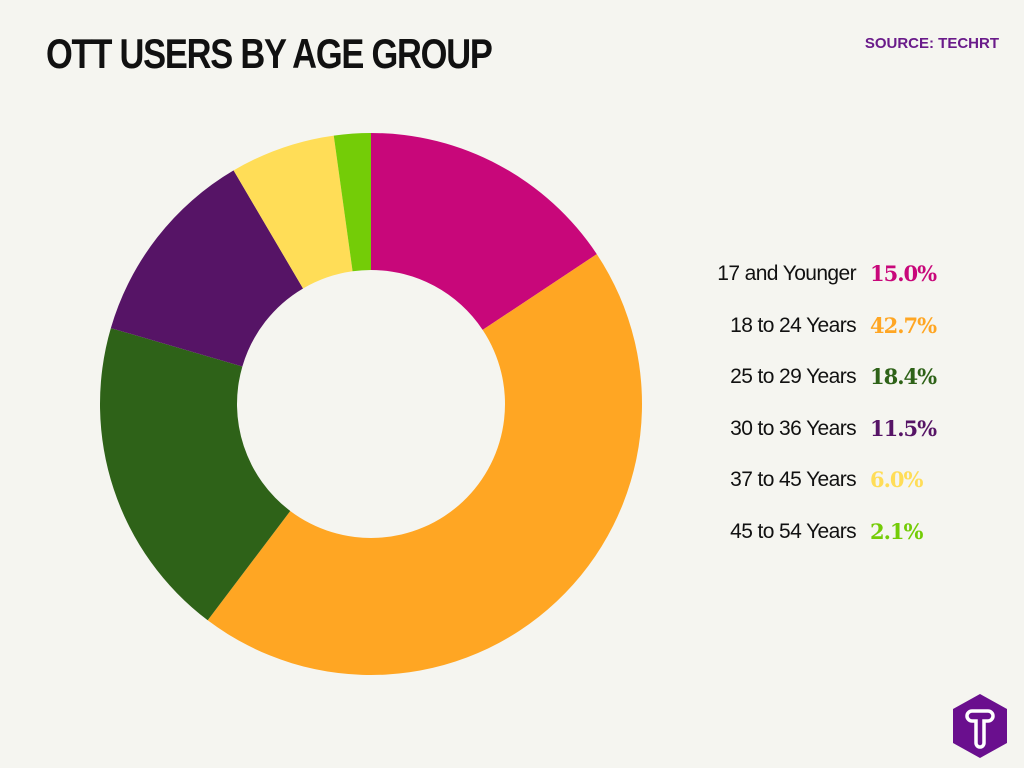 The height and width of the screenshot is (768, 1024). I want to click on legend-item: 45 to 54 Years 2.1%, so click(810, 534).